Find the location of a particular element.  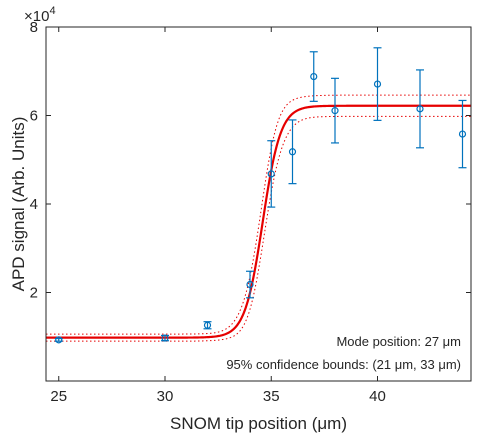

y-axis-label: APD signal (Arb. Units) is located at coordinates (18, 204).